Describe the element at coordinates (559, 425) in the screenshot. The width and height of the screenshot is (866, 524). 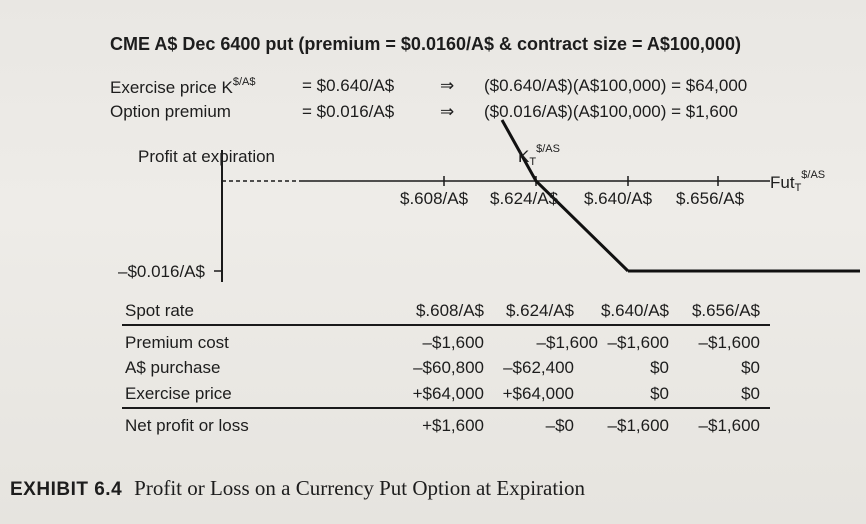
I see `table-cell: –$0` at that location.